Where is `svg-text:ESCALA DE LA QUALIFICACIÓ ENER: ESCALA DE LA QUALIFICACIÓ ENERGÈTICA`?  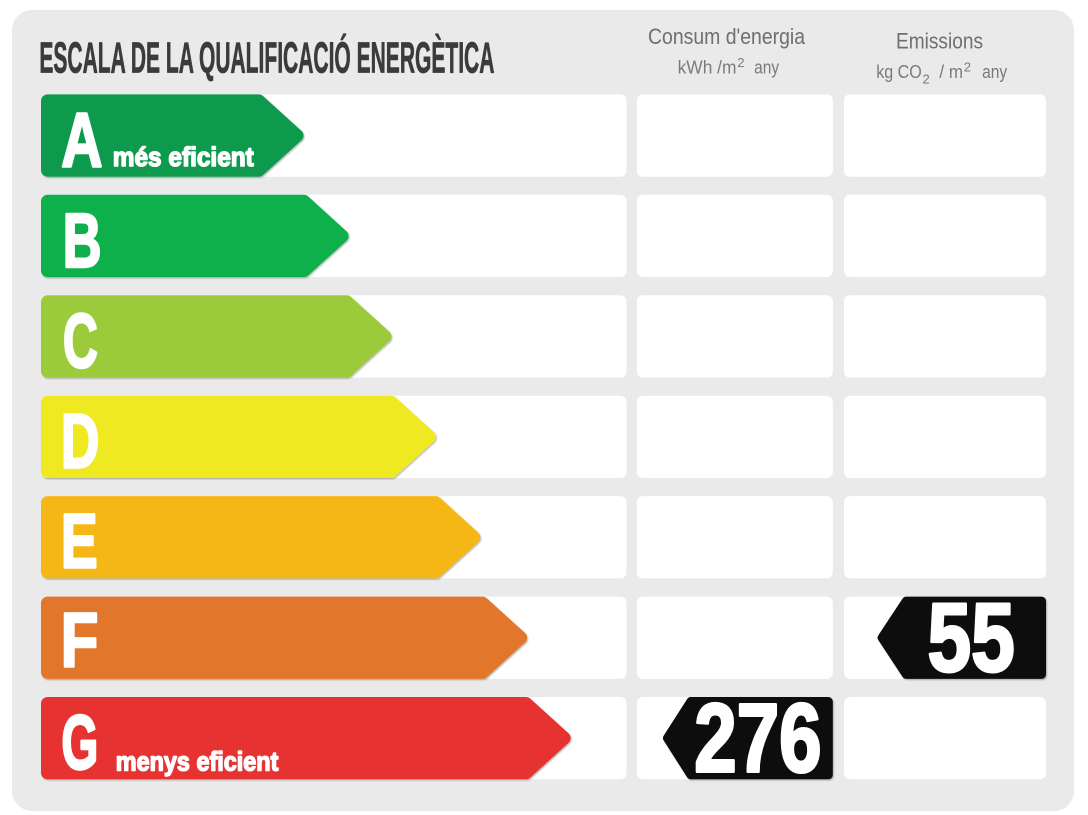
svg-text:ESCALA DE LA QUALIFICACIÓ ENER: ESCALA DE LA QUALIFICACIÓ ENERGÈTICA is located at coordinates (266, 58).